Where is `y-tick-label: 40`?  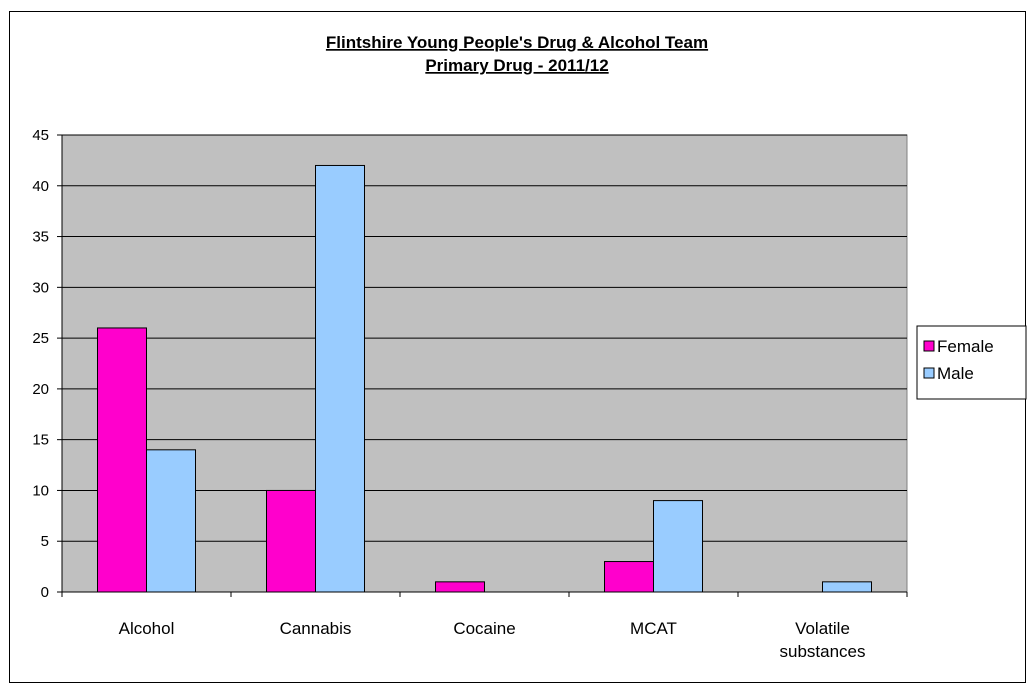 y-tick-label: 40 is located at coordinates (40, 186).